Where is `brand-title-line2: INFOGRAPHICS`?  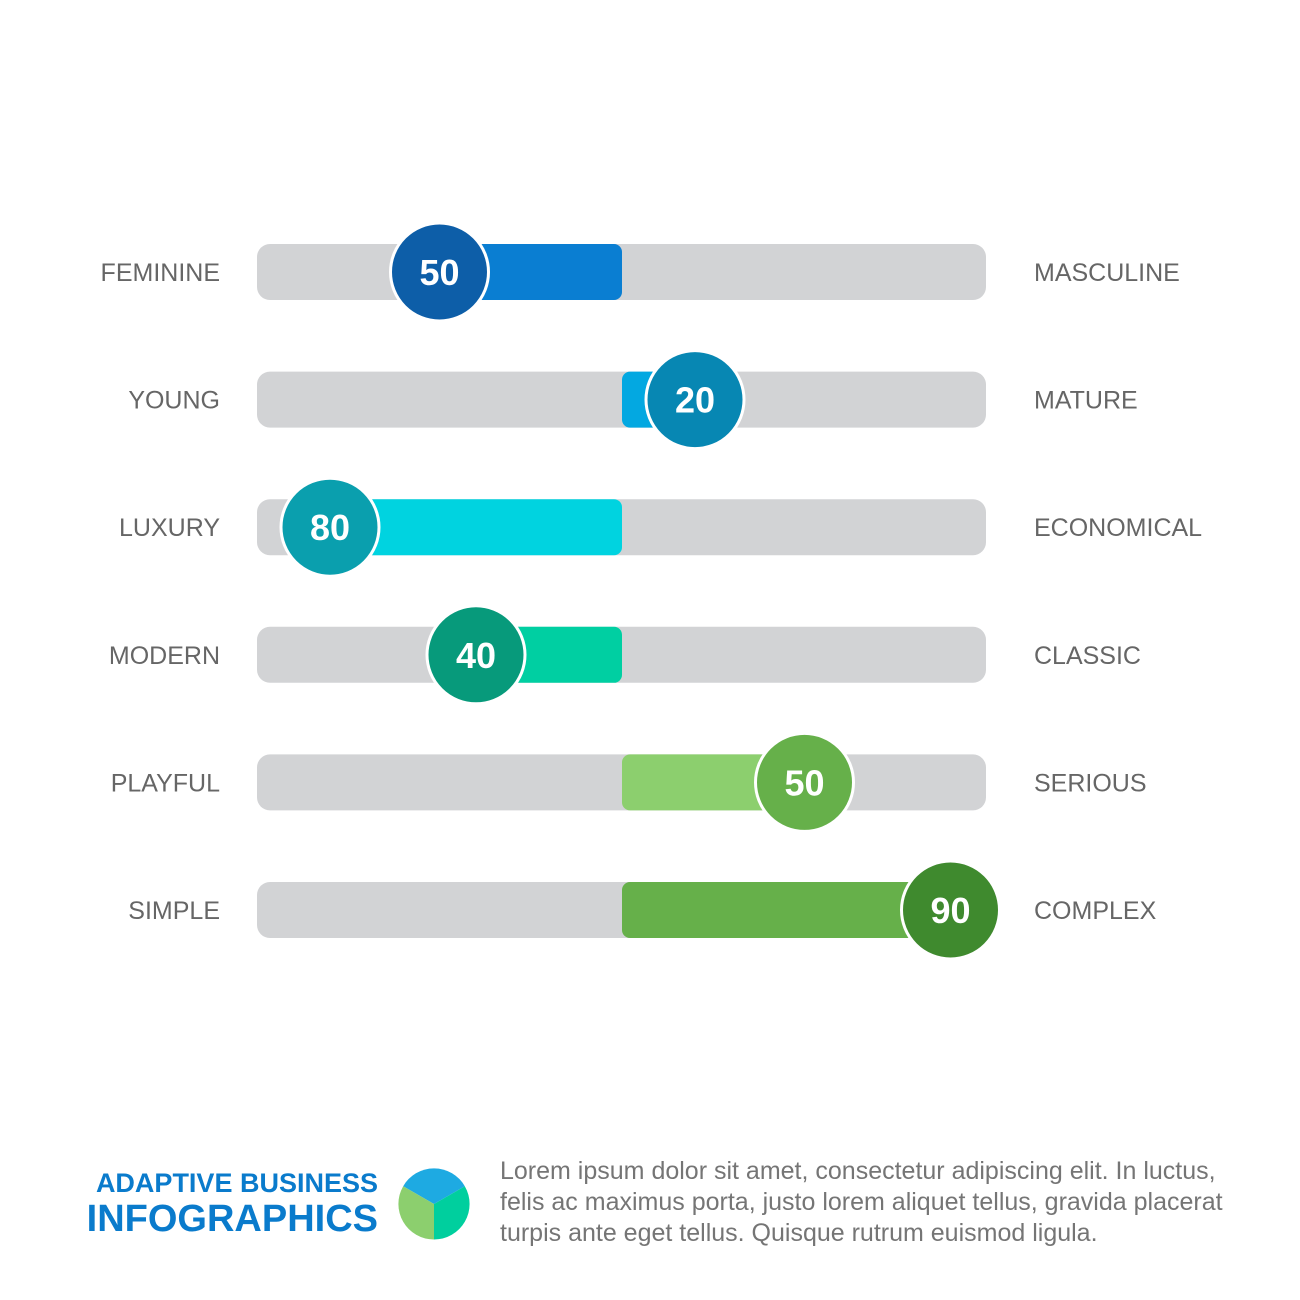 brand-title-line2: INFOGRAPHICS is located at coordinates (232, 1219).